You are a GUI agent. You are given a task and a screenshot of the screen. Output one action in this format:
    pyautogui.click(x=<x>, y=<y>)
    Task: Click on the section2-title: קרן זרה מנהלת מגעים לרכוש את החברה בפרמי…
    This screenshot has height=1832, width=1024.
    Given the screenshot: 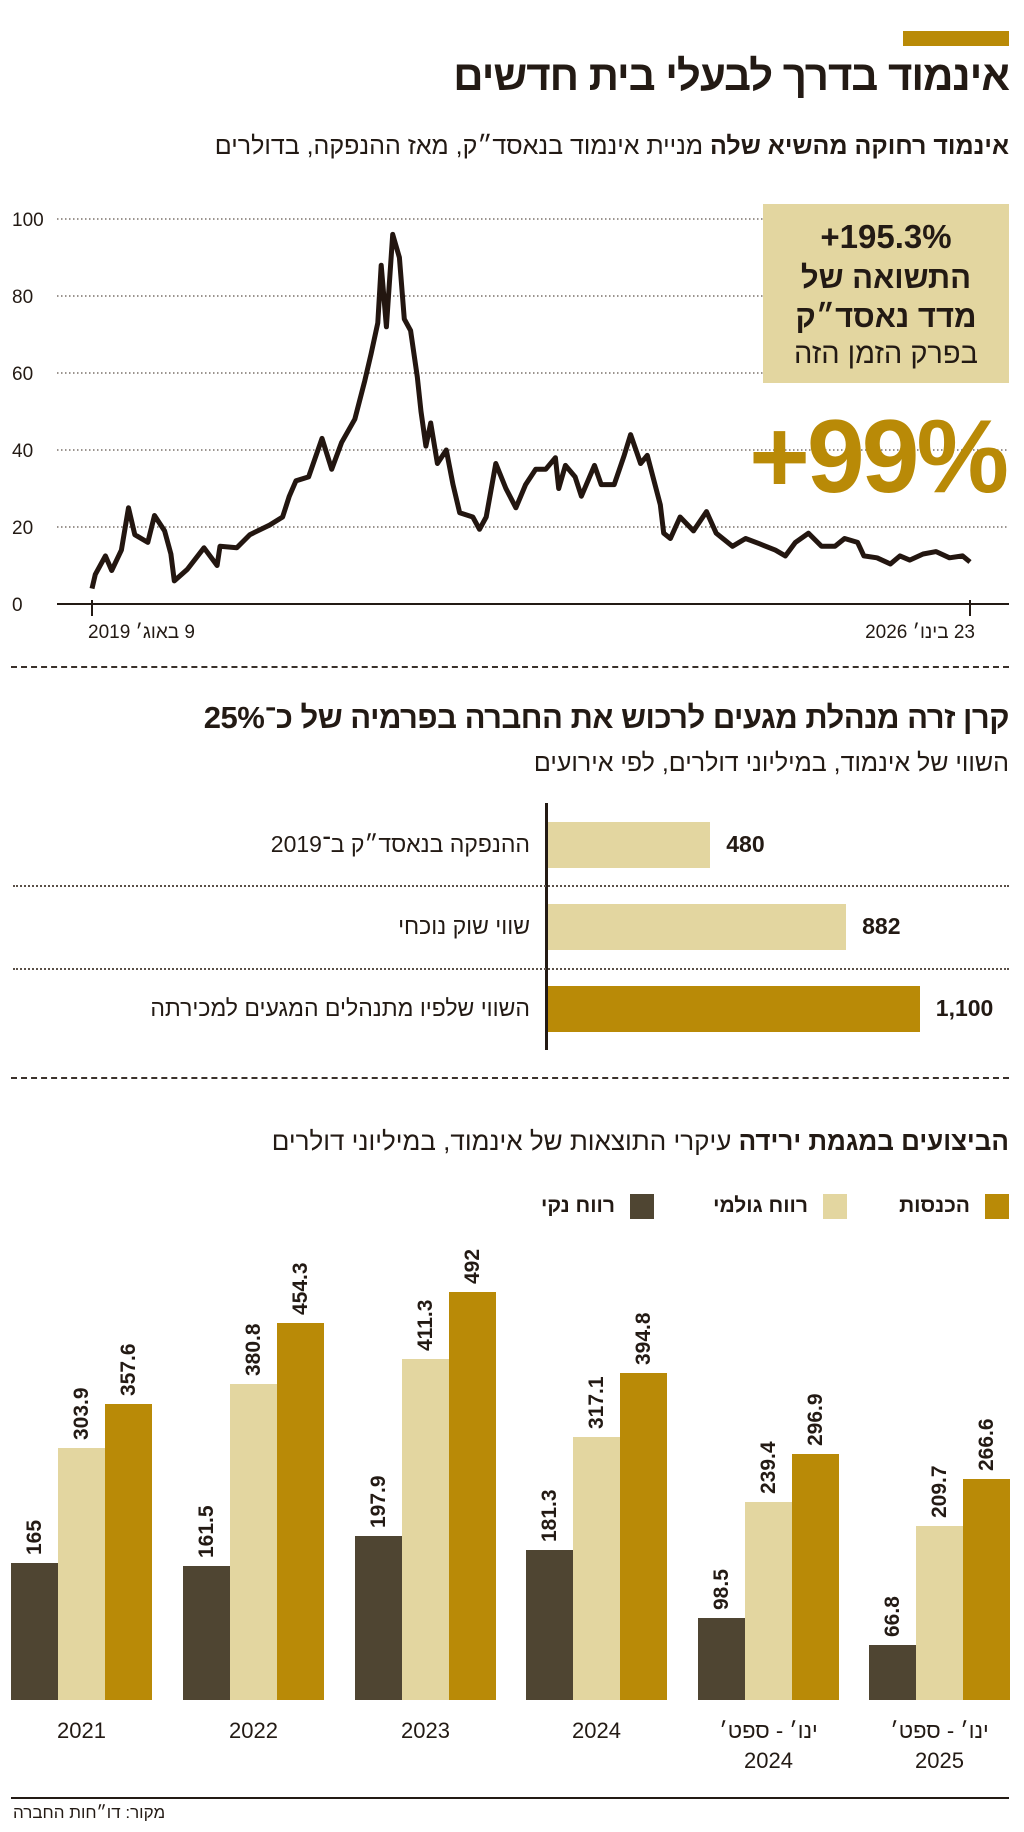 What is the action you would take?
    pyautogui.click(x=606, y=717)
    